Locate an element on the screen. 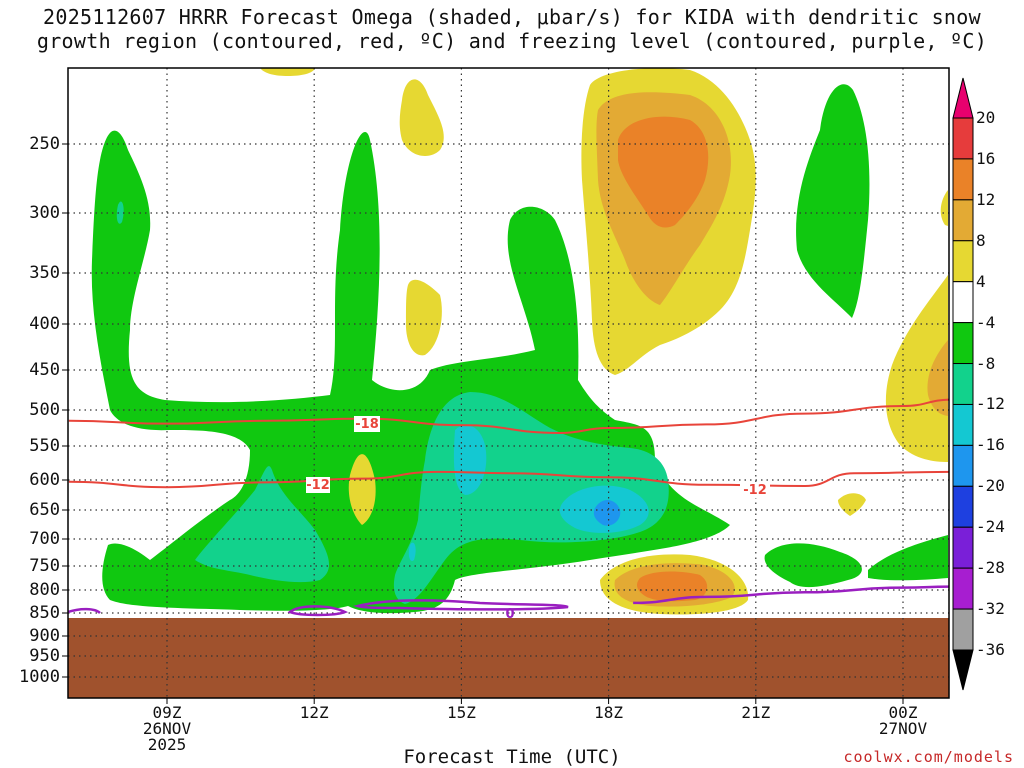  colorbar-label: 8 is located at coordinates (981, 240).